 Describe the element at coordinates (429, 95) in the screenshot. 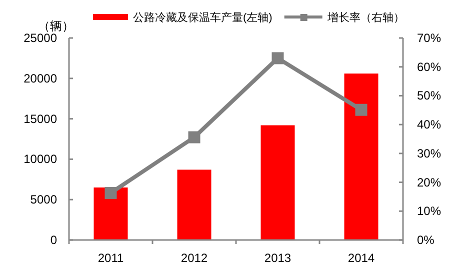

I see `y2-tick-label: 50%` at that location.